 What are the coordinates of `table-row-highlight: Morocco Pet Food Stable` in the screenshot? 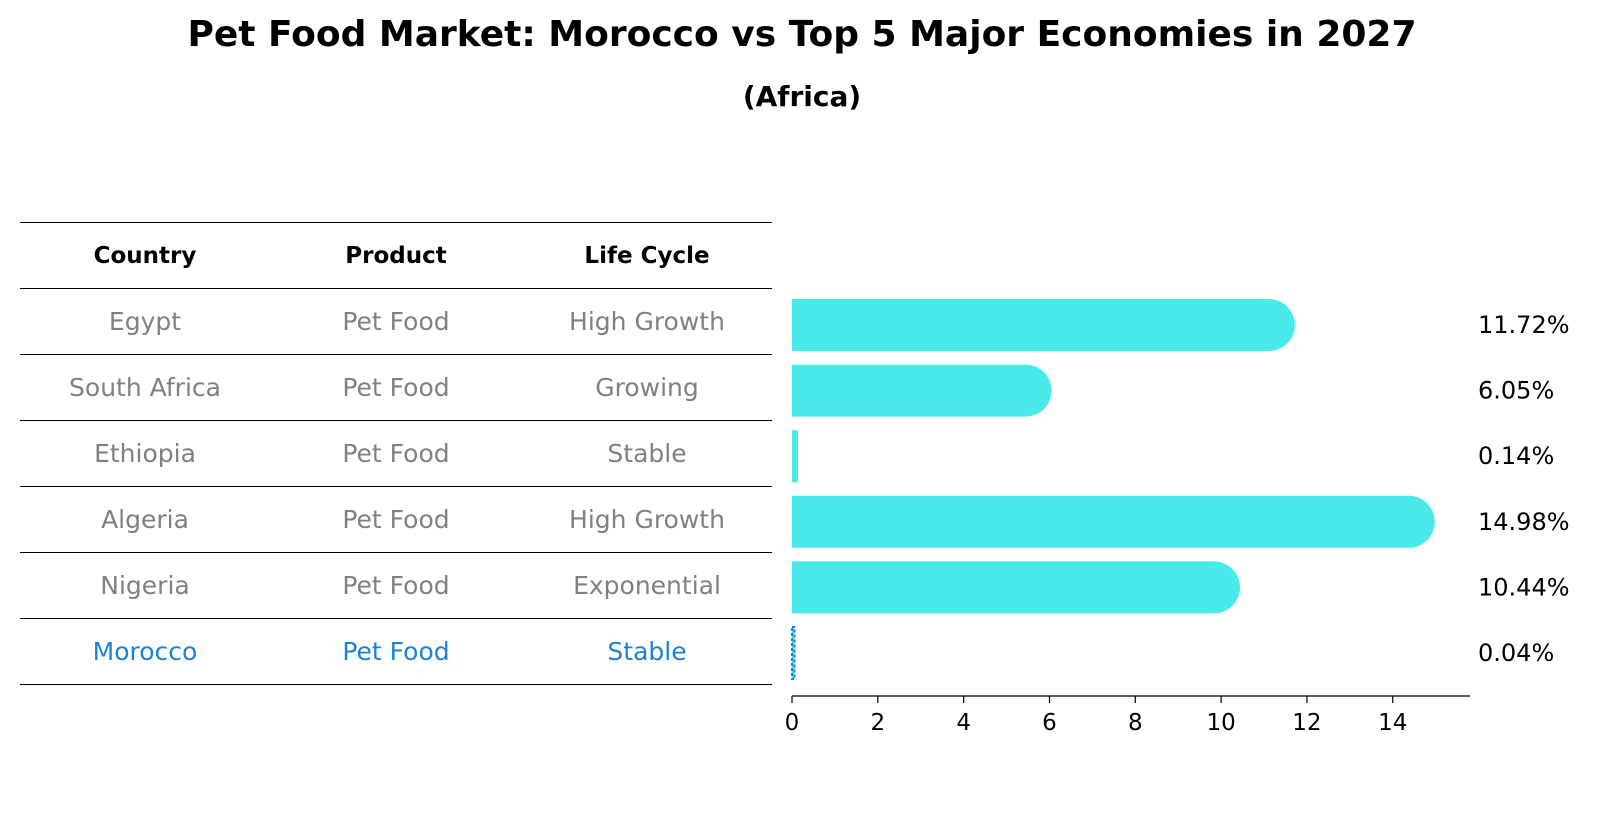 It's located at (396, 652).